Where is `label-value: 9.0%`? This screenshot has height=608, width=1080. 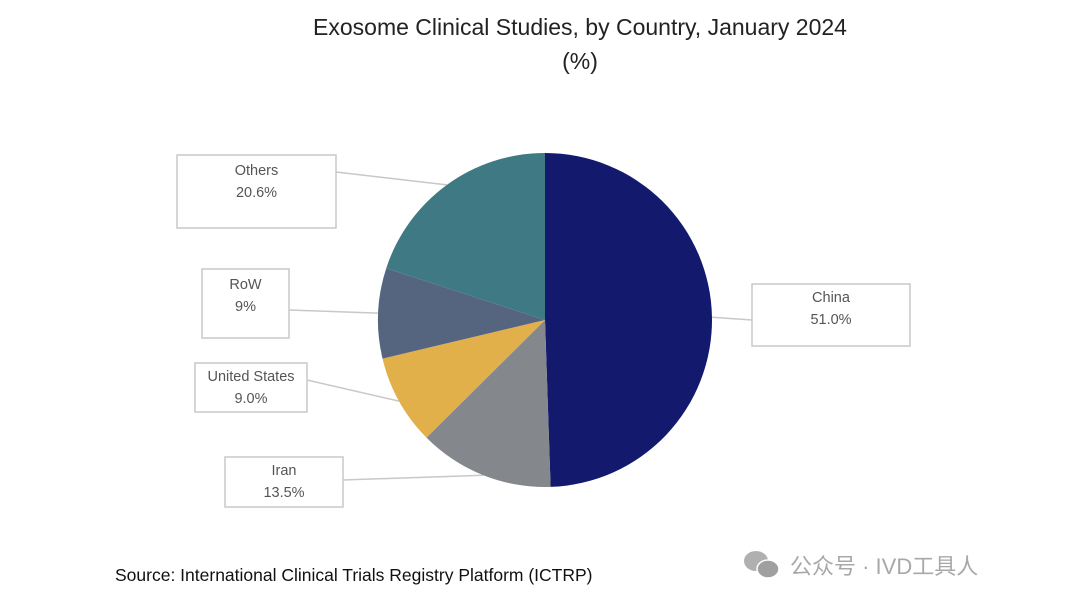 label-value: 9.0% is located at coordinates (251, 399).